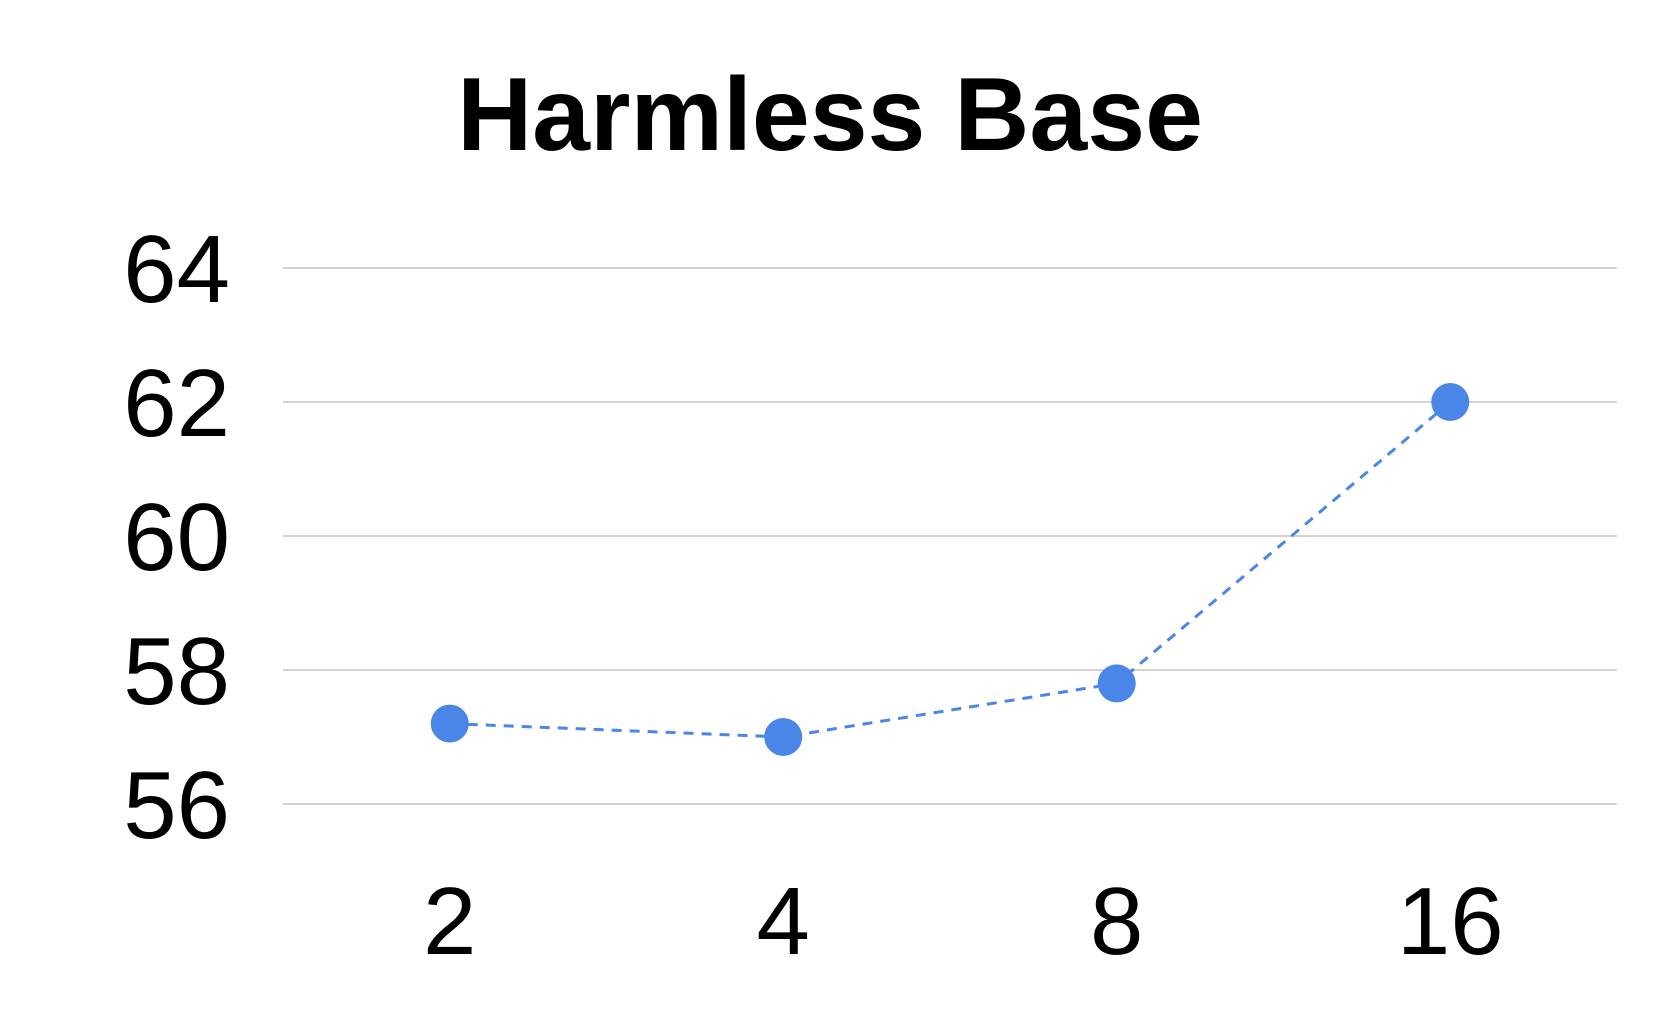  I want to click on x-tick-label: 2, so click(449, 921).